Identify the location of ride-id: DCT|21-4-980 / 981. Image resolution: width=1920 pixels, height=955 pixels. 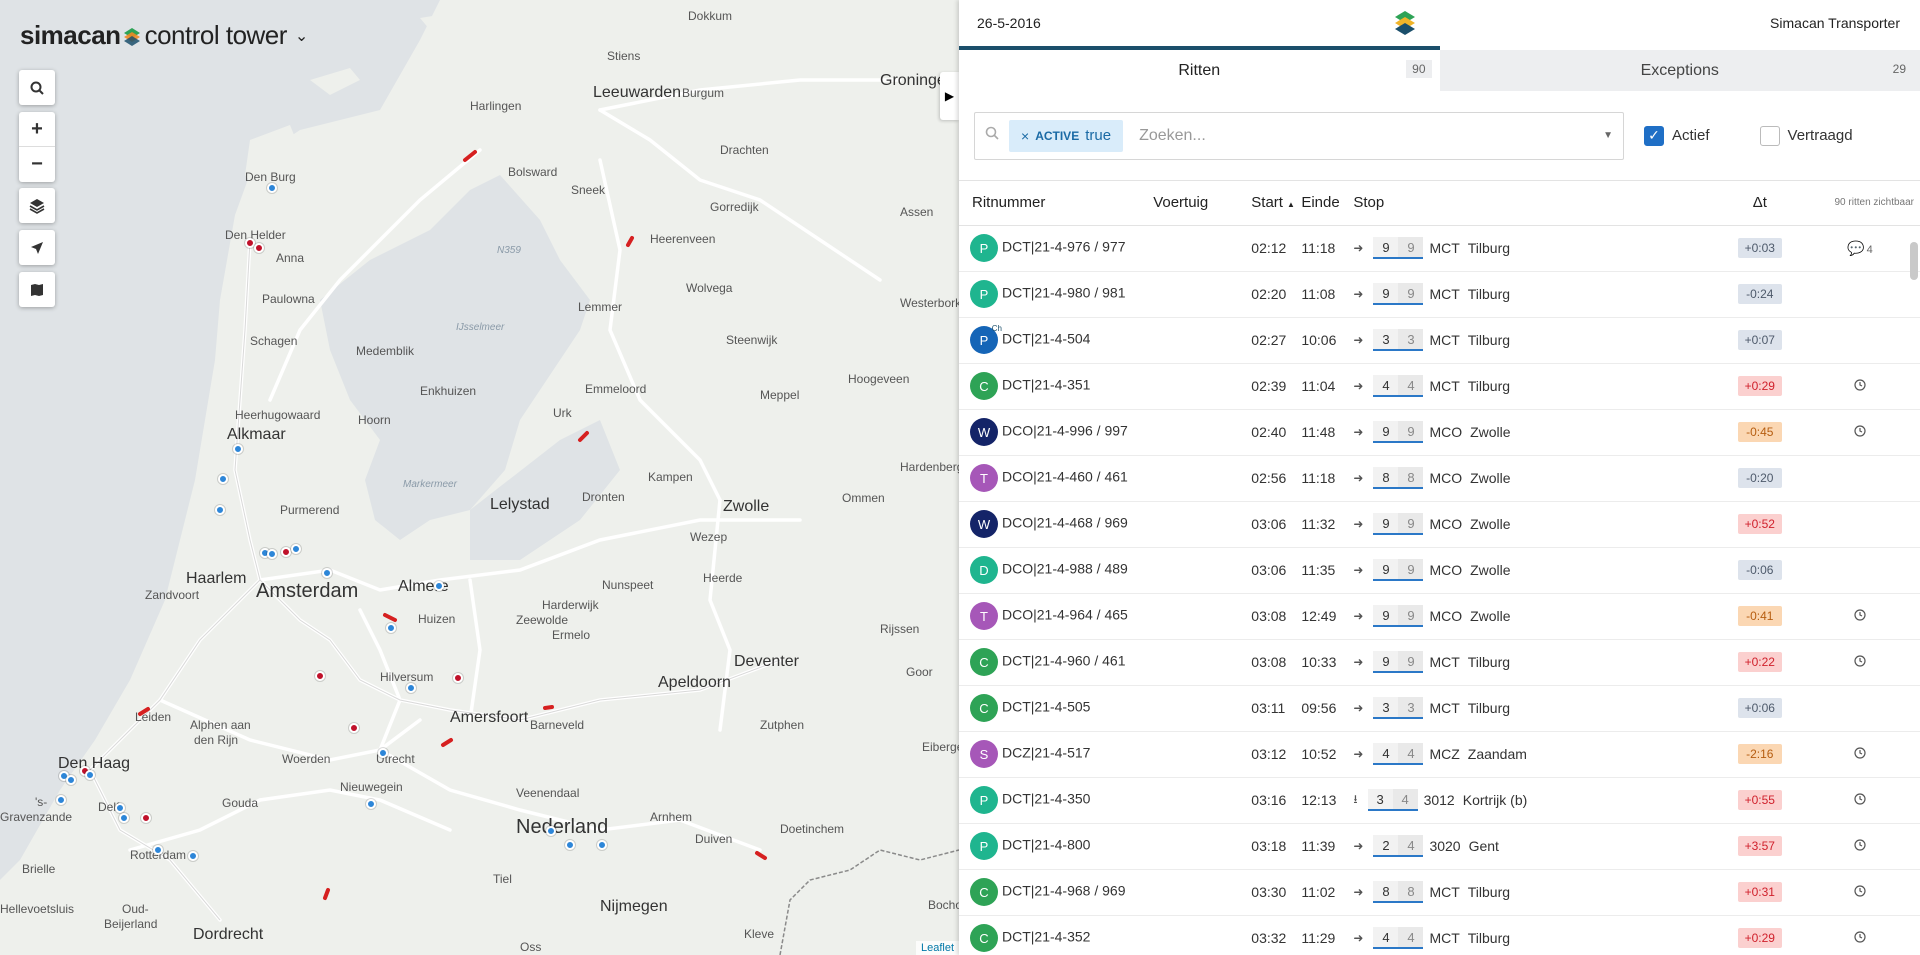
(1064, 292).